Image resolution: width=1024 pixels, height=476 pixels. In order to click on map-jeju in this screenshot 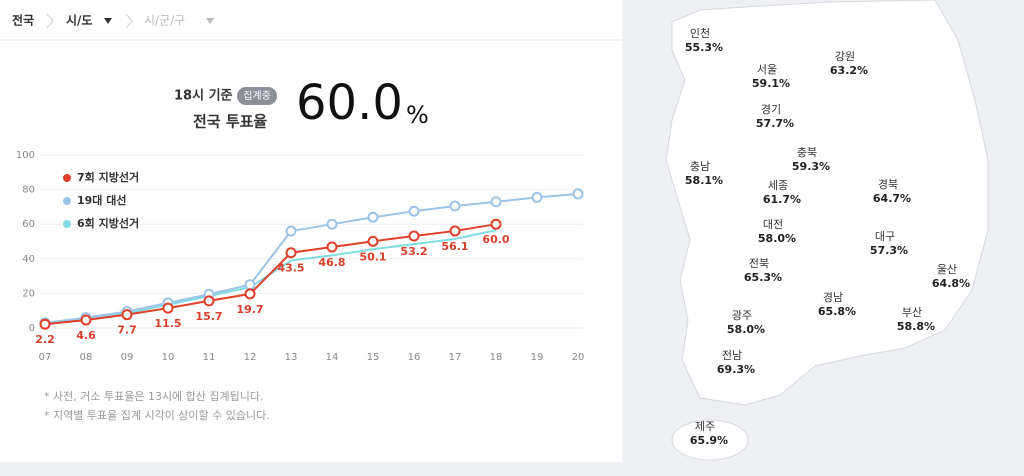, I will do `click(710, 440)`.